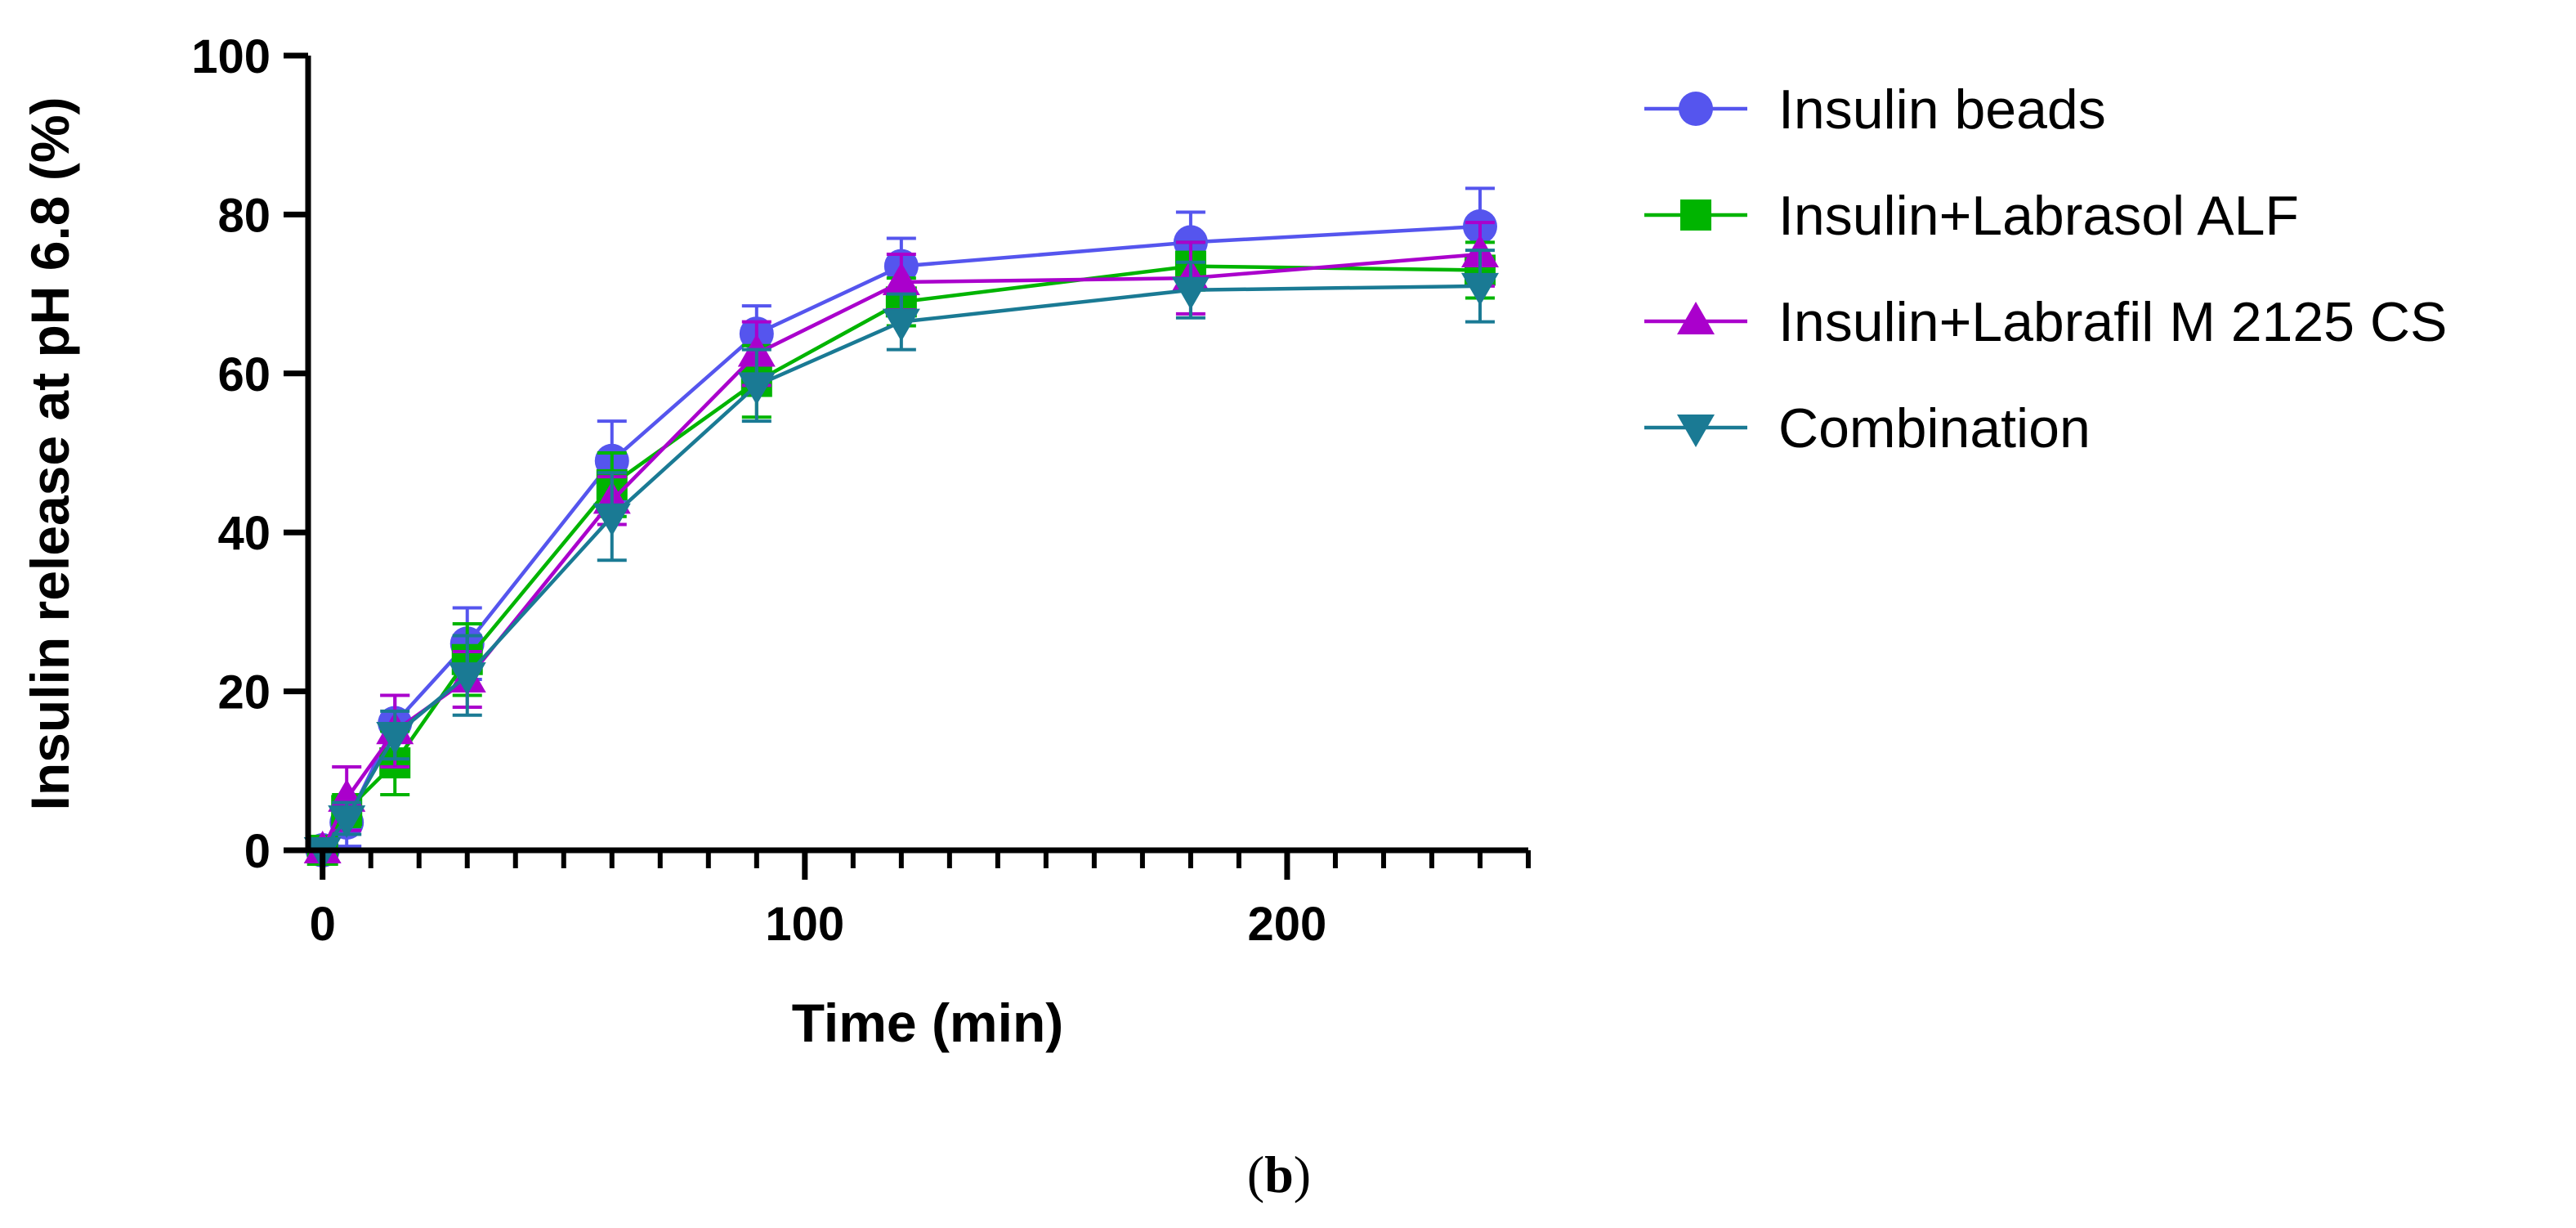 Image resolution: width=2576 pixels, height=1228 pixels. I want to click on legend-item-2: Insulin+Labrasol ALF, so click(1971, 216).